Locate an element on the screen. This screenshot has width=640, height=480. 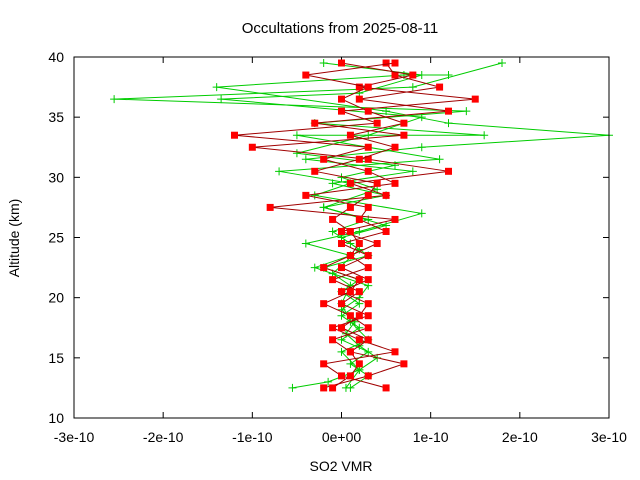
y-tick-label: 40 is located at coordinates (56, 57).